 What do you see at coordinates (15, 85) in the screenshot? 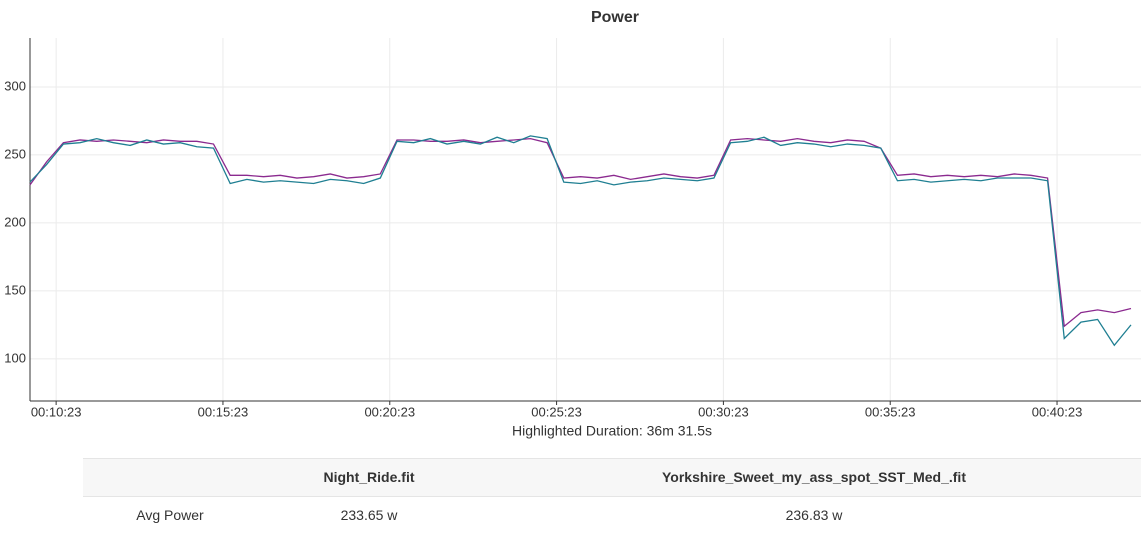
I see `y-tick-label: 300` at bounding box center [15, 85].